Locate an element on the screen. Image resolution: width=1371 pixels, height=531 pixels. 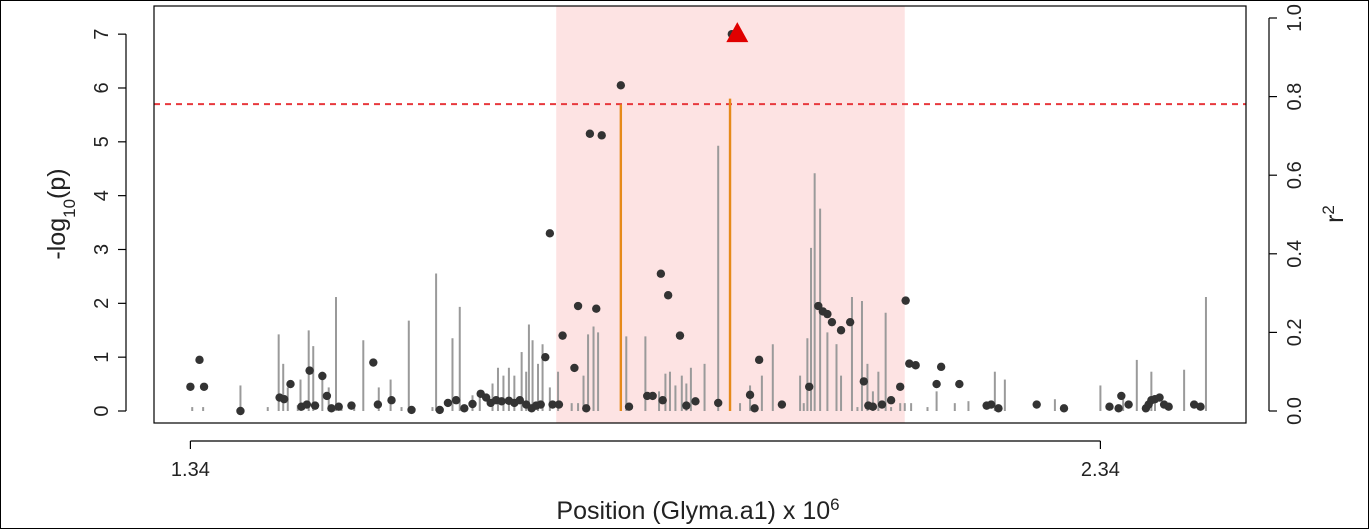
y2-tick-label: 0.6 is located at coordinates (1295, 175).